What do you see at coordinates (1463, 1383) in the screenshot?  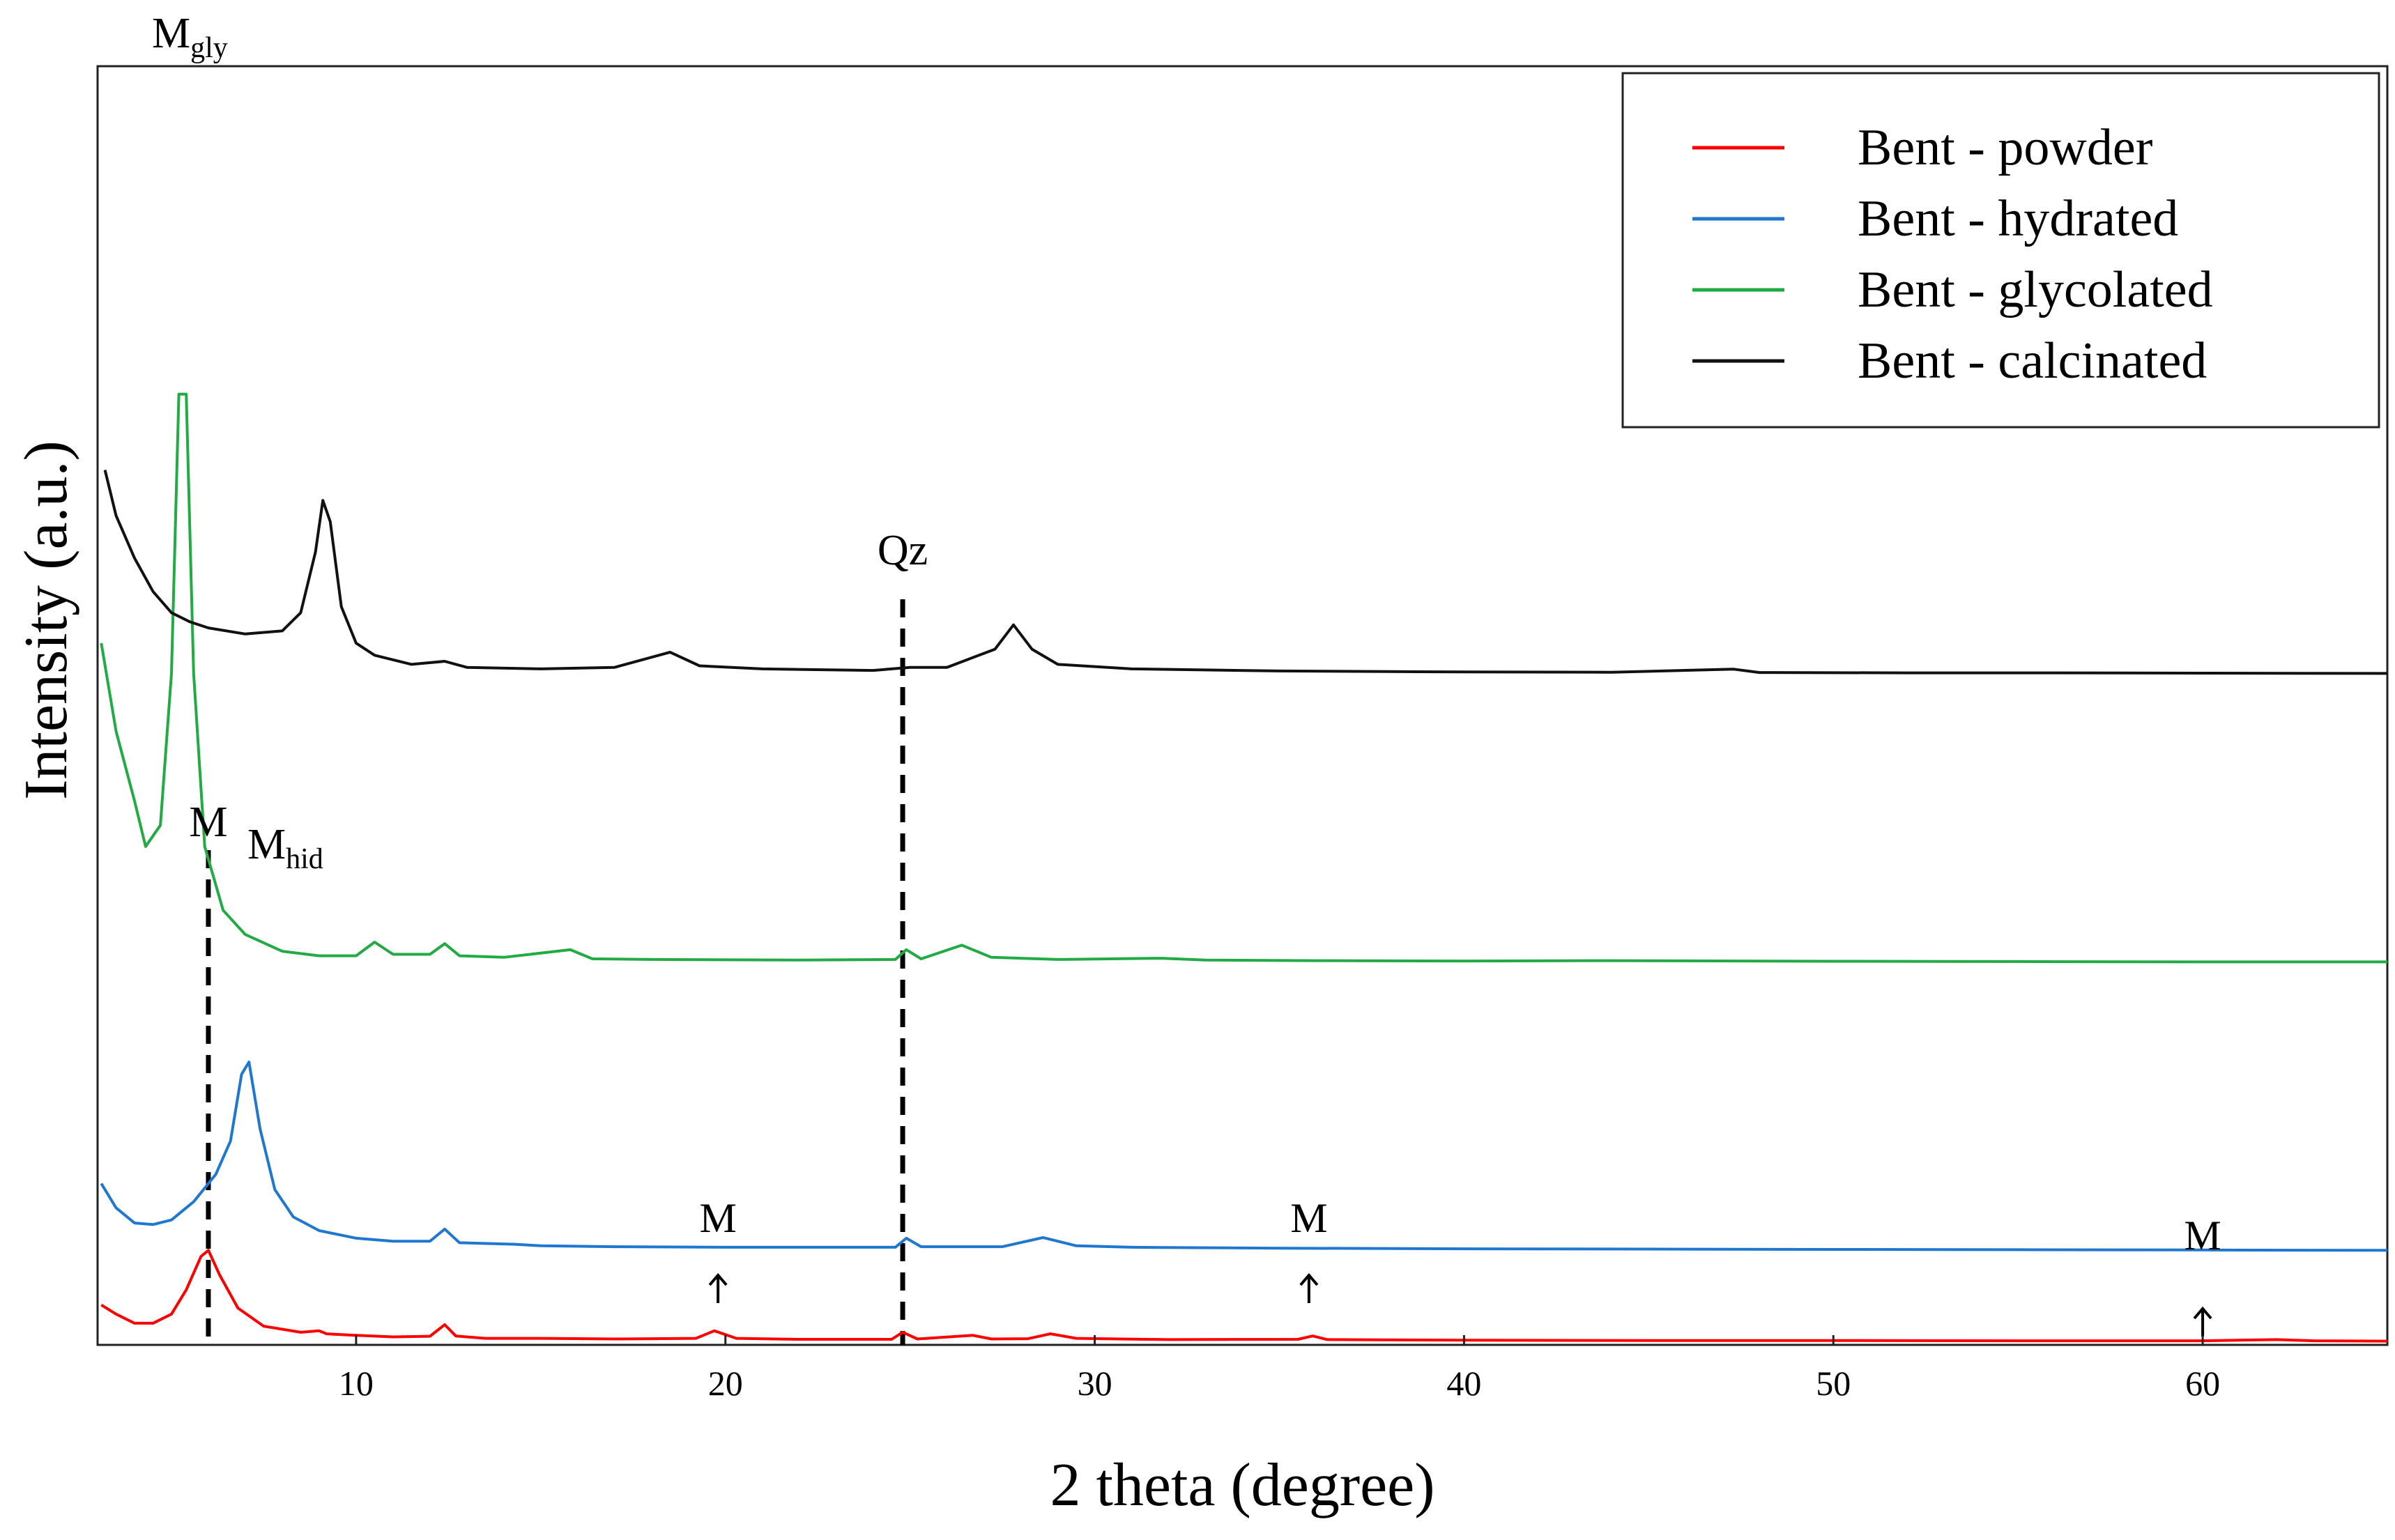 I see `x-tick-label-40: 40` at bounding box center [1463, 1383].